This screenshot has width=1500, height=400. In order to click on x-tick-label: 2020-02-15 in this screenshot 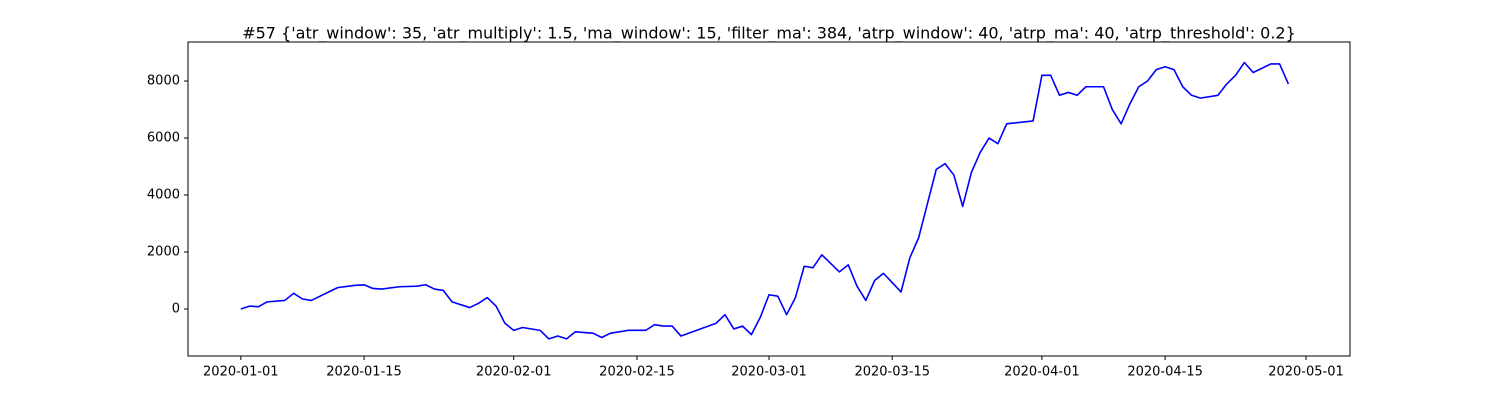, I will do `click(637, 372)`.